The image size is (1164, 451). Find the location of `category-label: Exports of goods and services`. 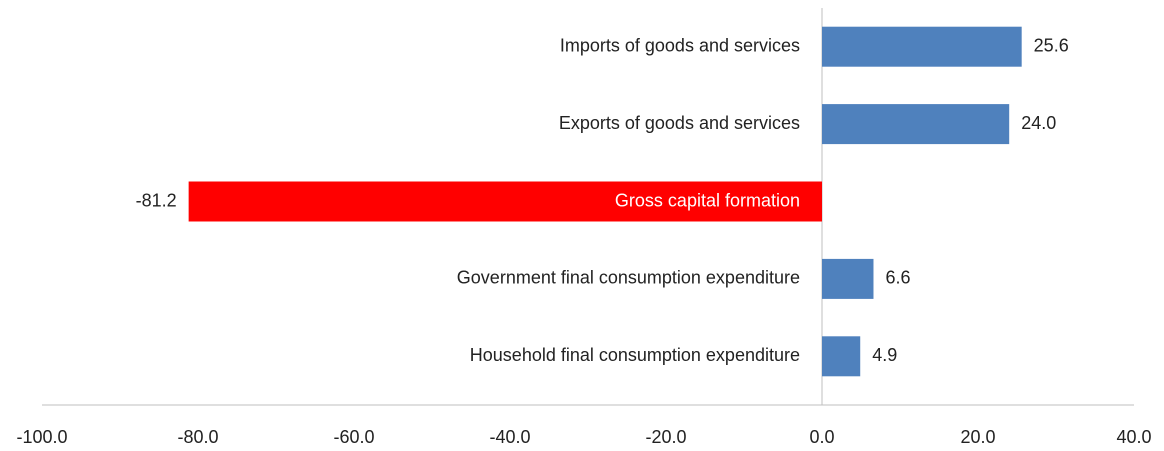

category-label: Exports of goods and services is located at coordinates (679, 123).